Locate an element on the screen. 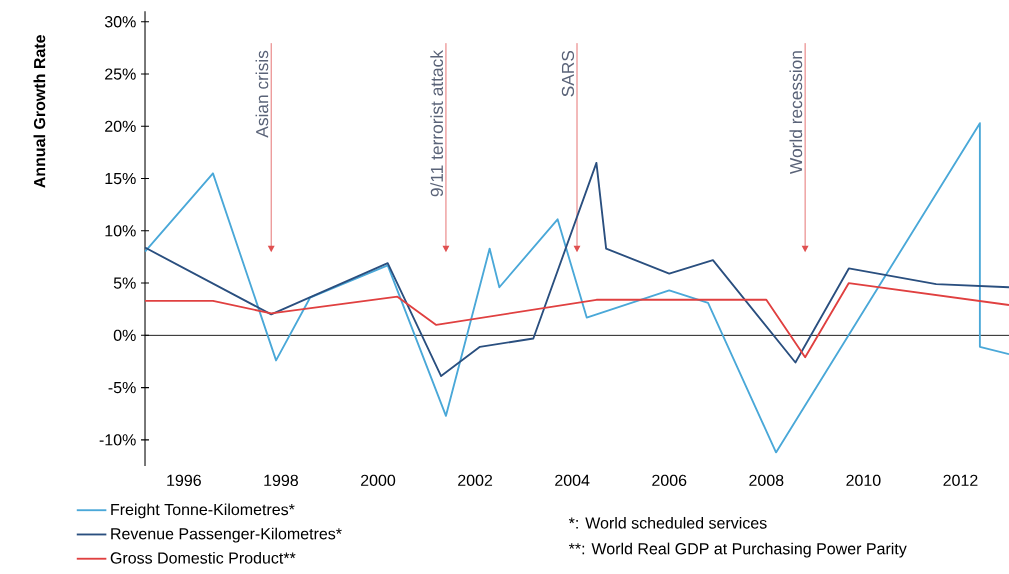 The image size is (1009, 574). ref-line-label: Asian crisis is located at coordinates (262, 94).